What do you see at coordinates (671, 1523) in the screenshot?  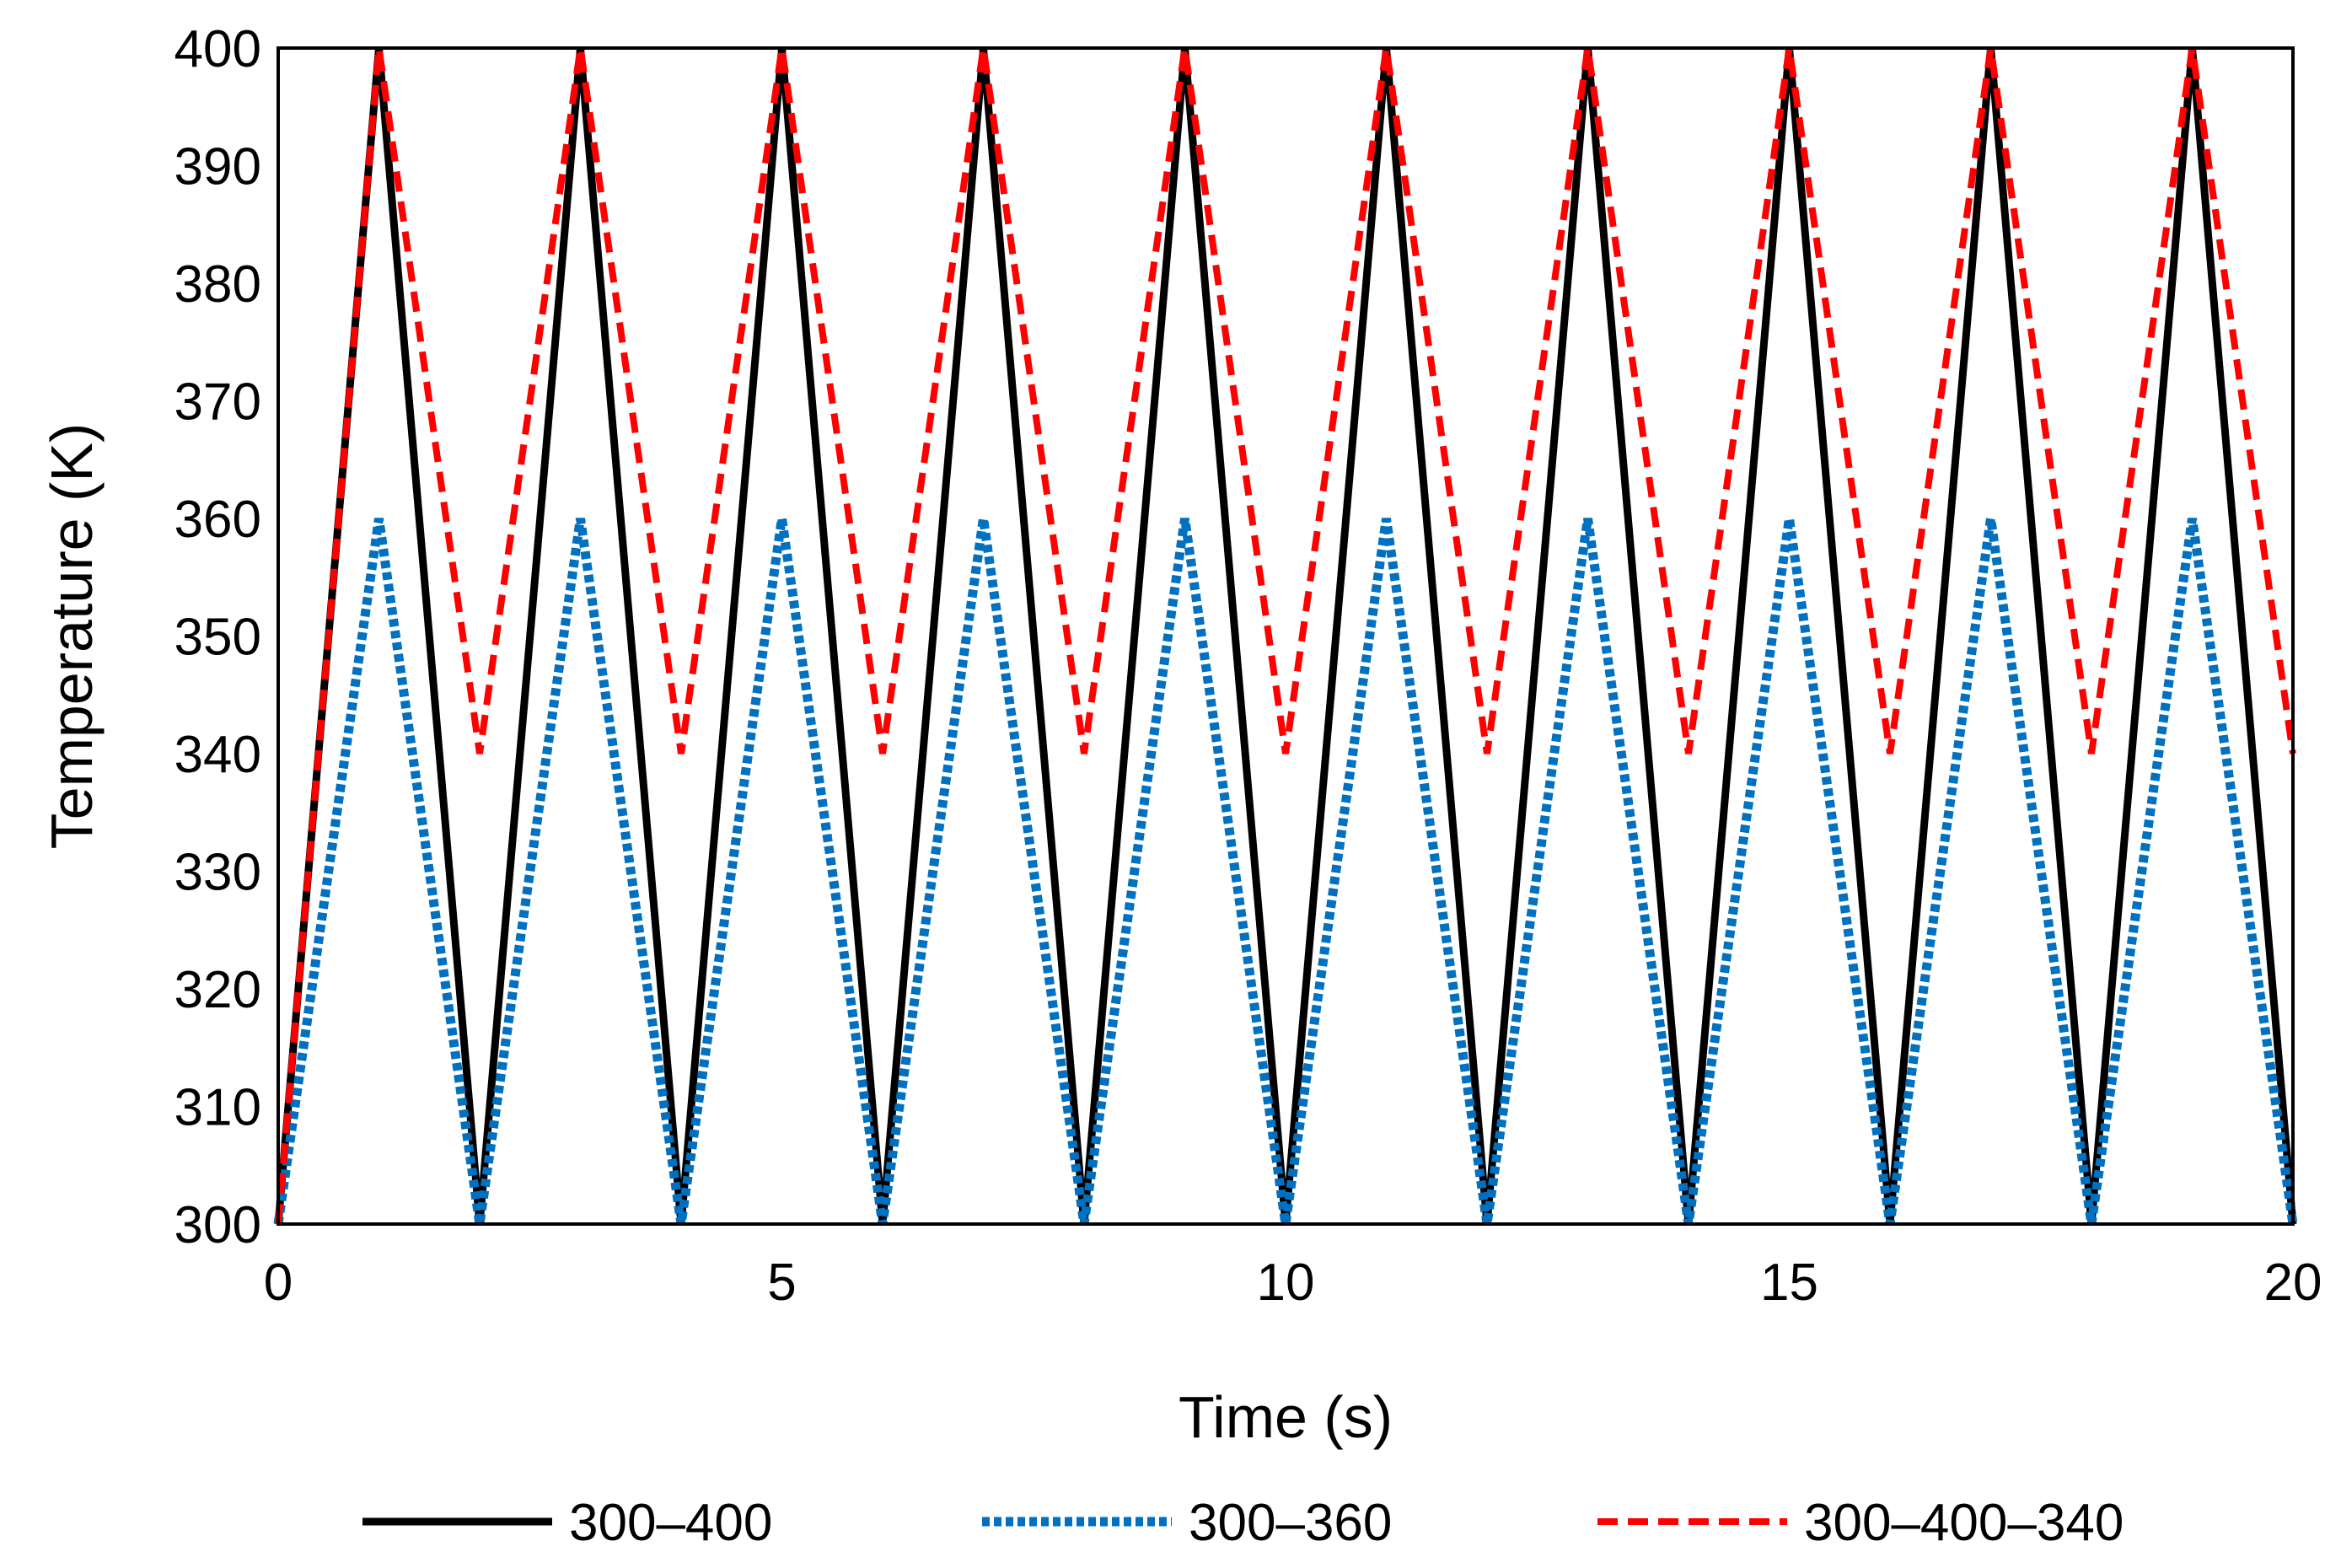 I see `legend-label: 300–400` at bounding box center [671, 1523].